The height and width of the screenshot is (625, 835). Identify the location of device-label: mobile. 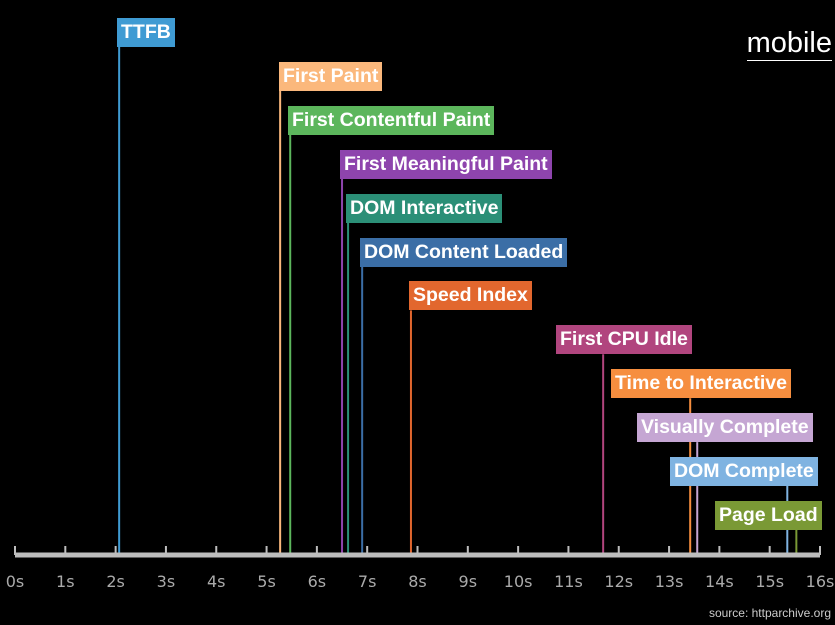
(789, 44).